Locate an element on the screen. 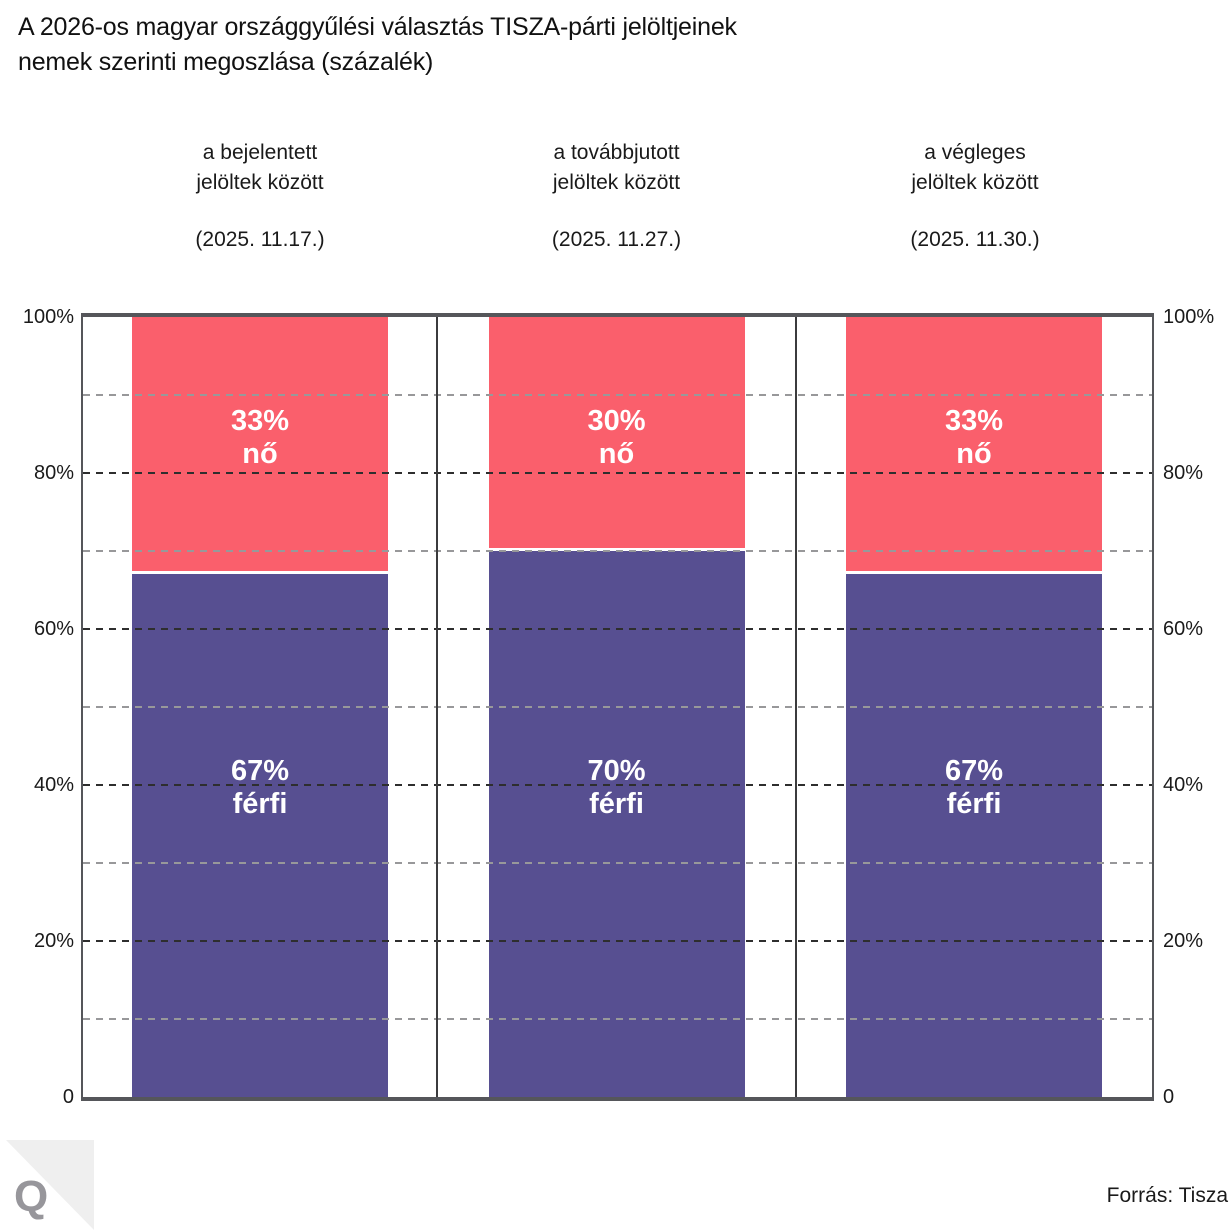 The image size is (1230, 1230). bar-label-no: 30% nő is located at coordinates (616, 437).